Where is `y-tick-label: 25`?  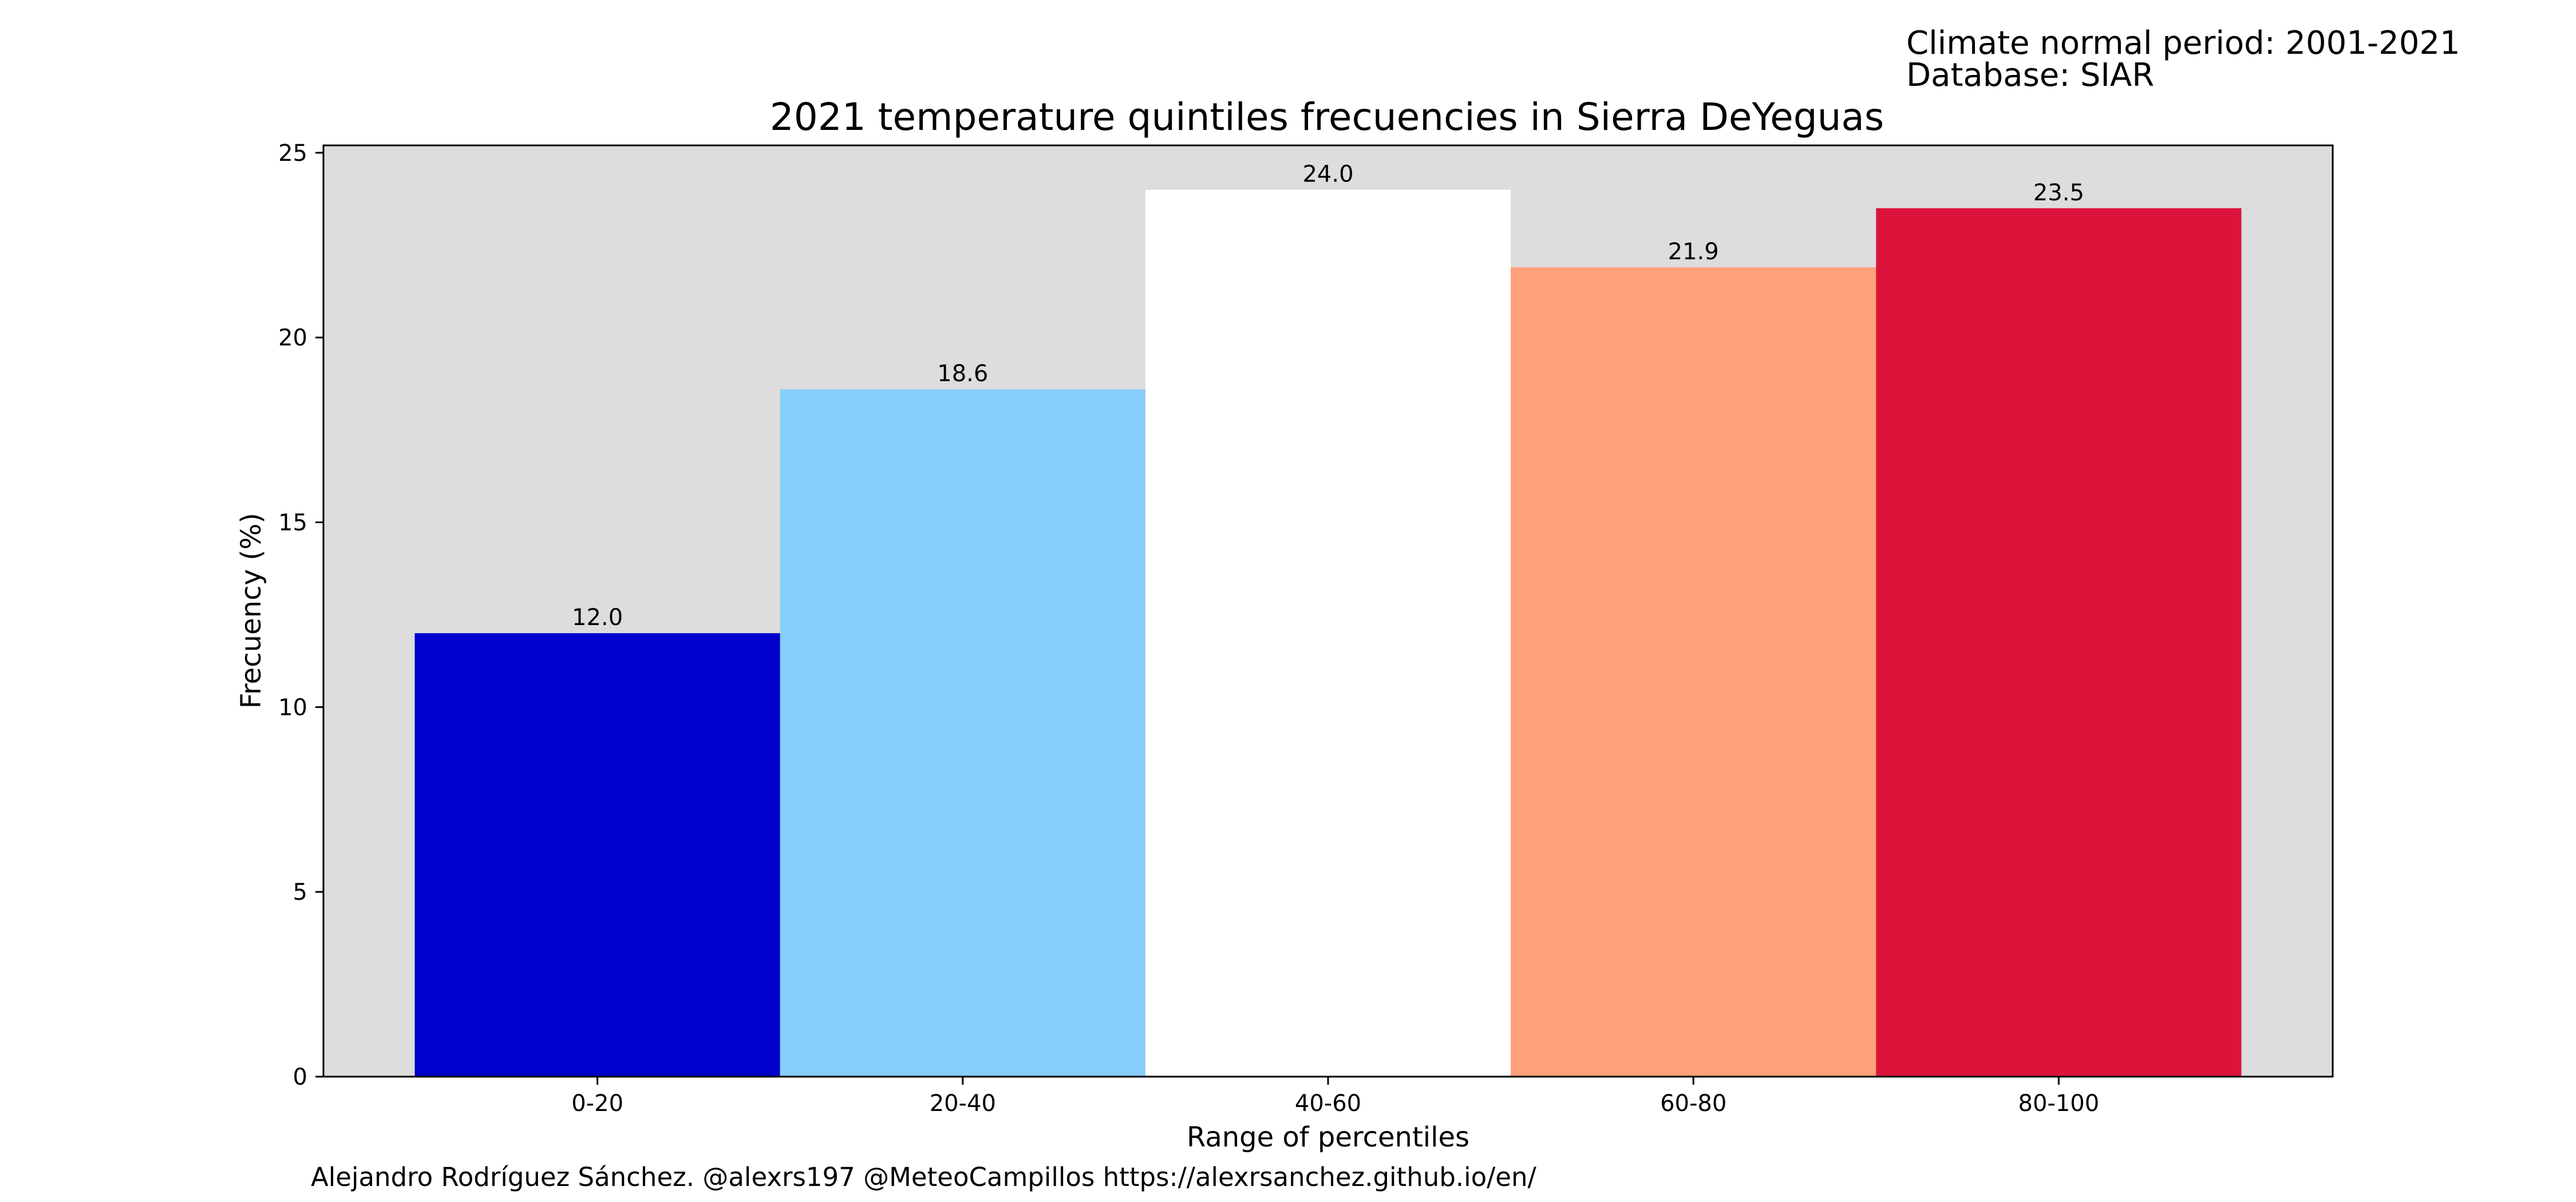
y-tick-label: 25 is located at coordinates (292, 153).